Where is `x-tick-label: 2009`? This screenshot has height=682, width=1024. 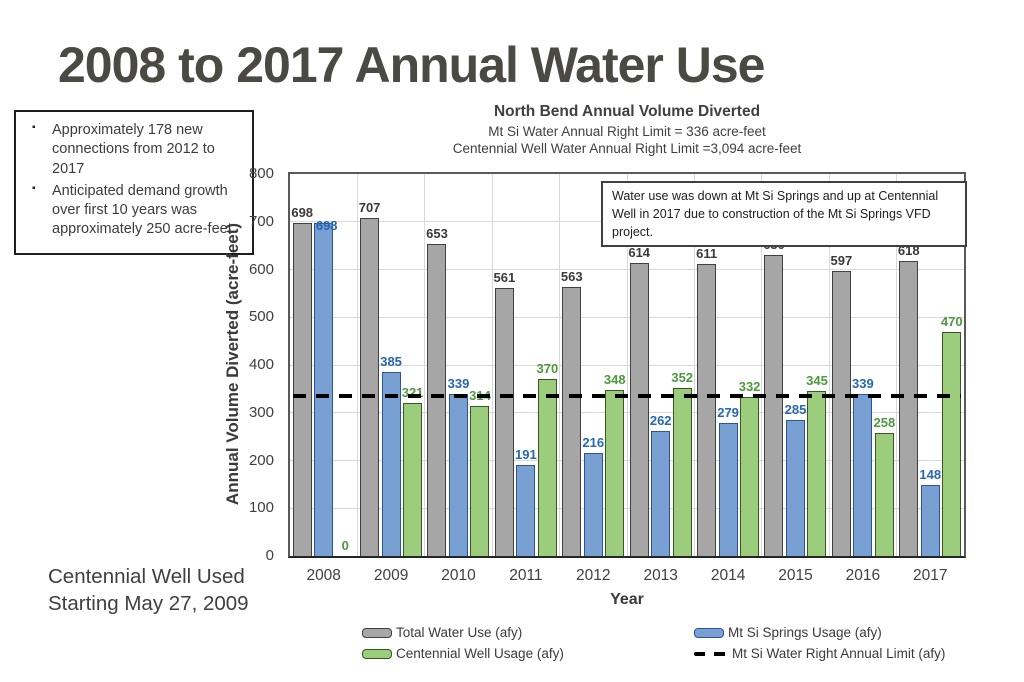 x-tick-label: 2009 is located at coordinates (391, 575).